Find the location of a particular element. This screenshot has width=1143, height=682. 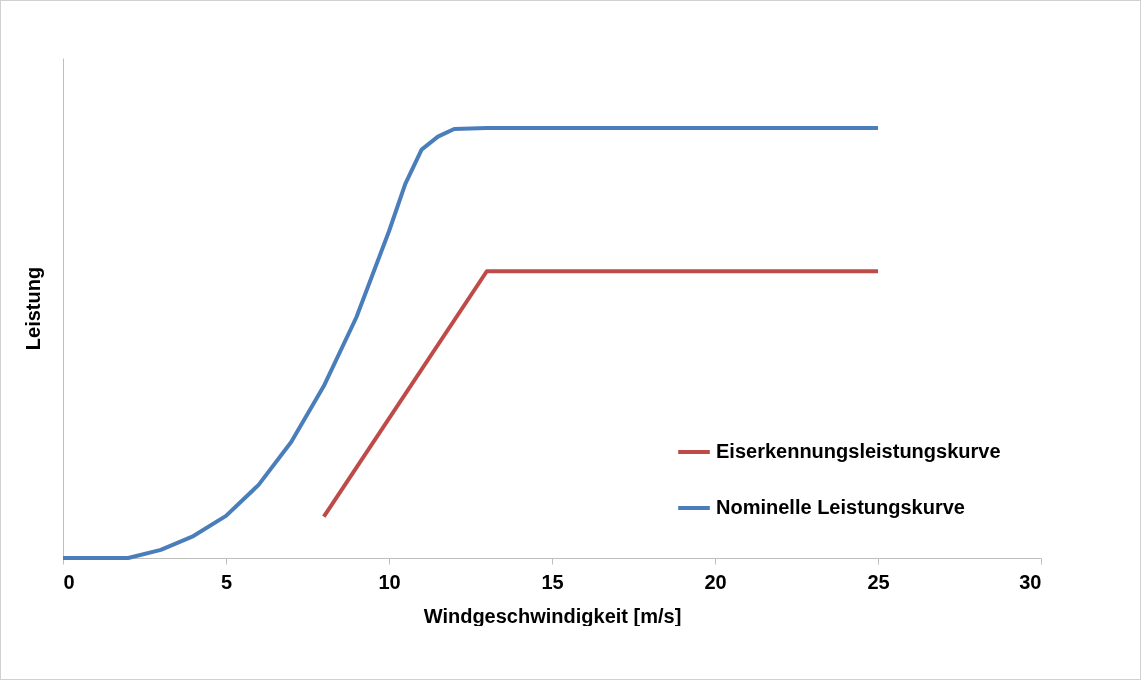

x-tick-label: 10 is located at coordinates (389, 581).